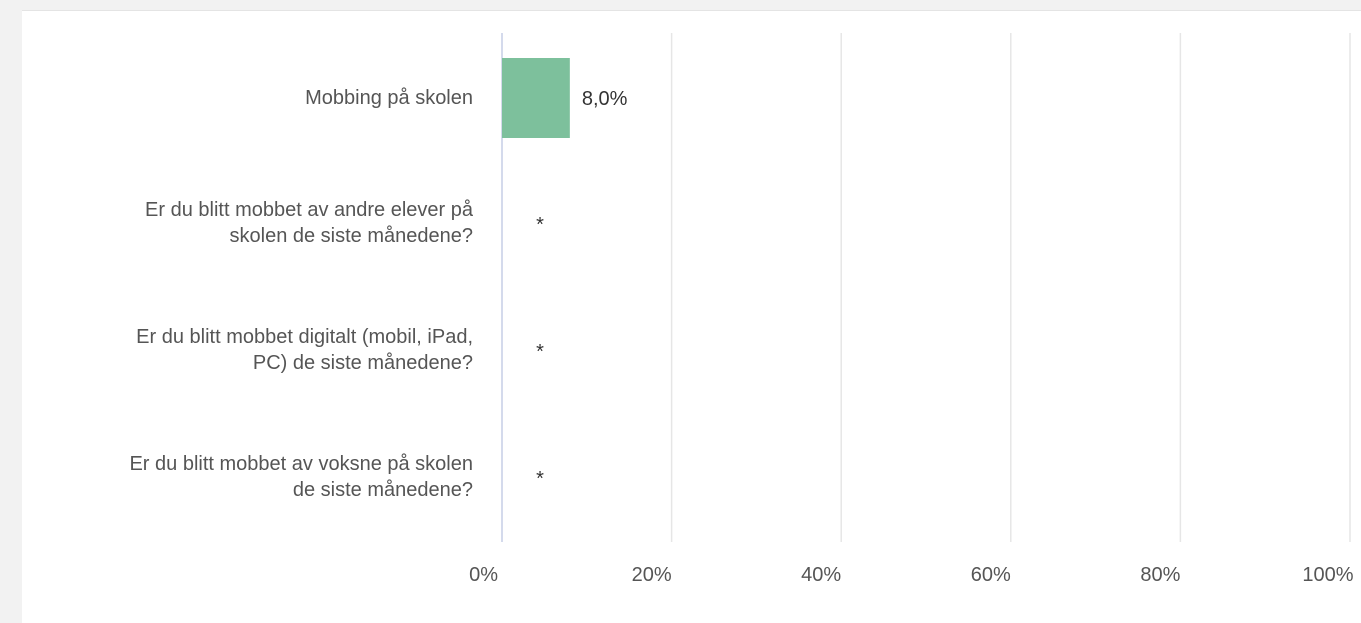 Image resolution: width=1361 pixels, height=623 pixels. What do you see at coordinates (1160, 575) in the screenshot?
I see `x-tick-label: 80%` at bounding box center [1160, 575].